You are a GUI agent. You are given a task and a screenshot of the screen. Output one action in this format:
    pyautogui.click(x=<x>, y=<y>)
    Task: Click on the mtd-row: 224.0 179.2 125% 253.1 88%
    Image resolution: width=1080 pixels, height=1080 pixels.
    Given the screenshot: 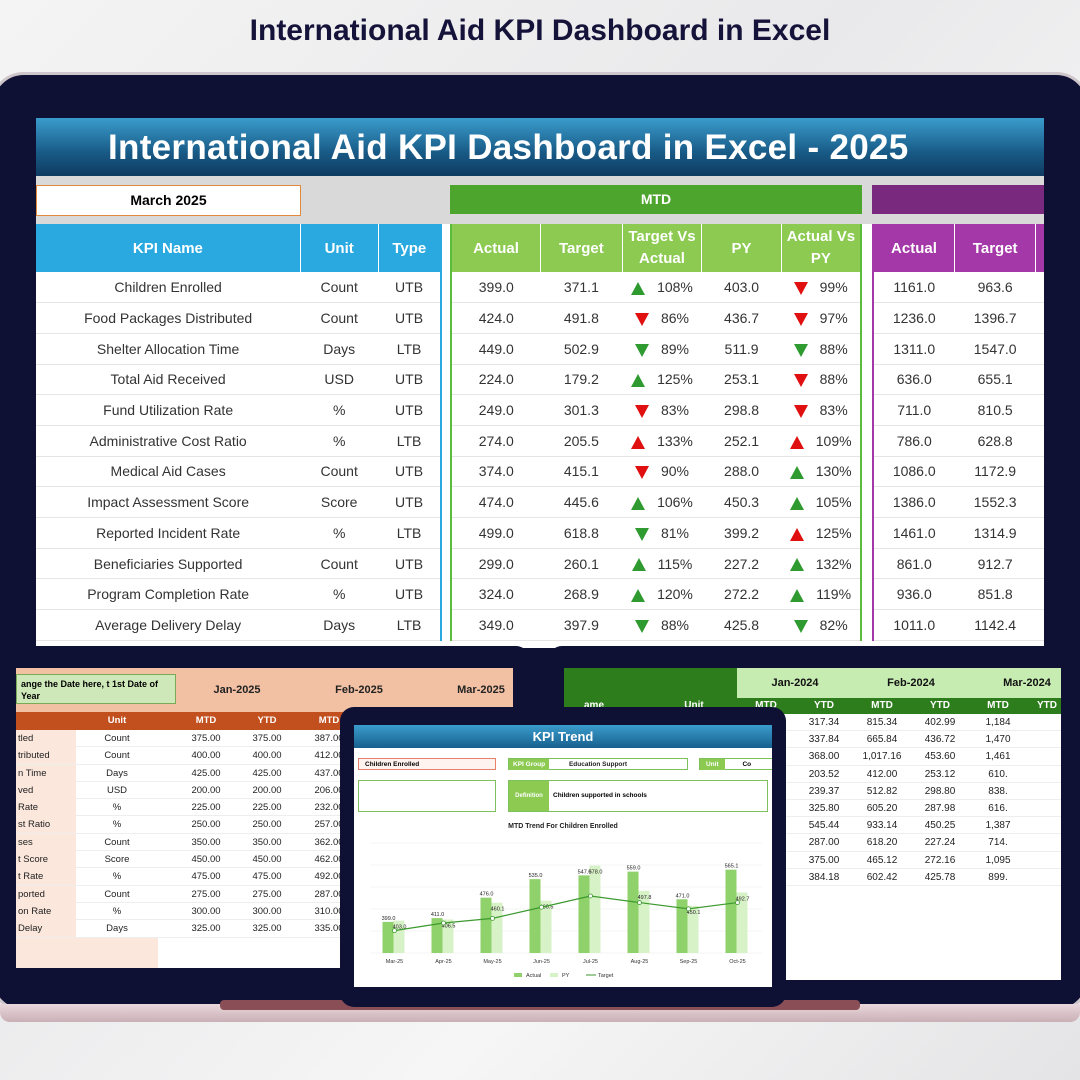 What is the action you would take?
    pyautogui.click(x=656, y=380)
    